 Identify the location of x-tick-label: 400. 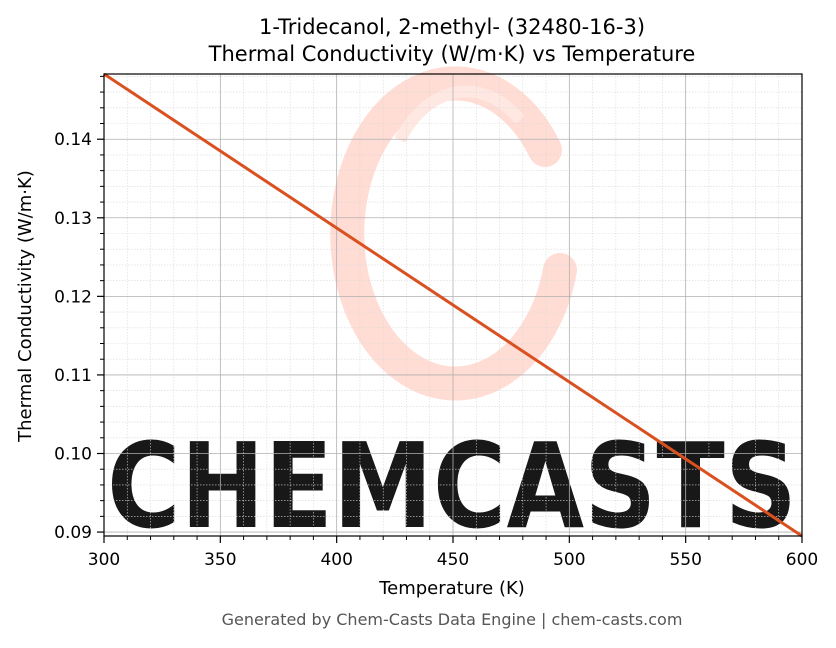
(336, 560).